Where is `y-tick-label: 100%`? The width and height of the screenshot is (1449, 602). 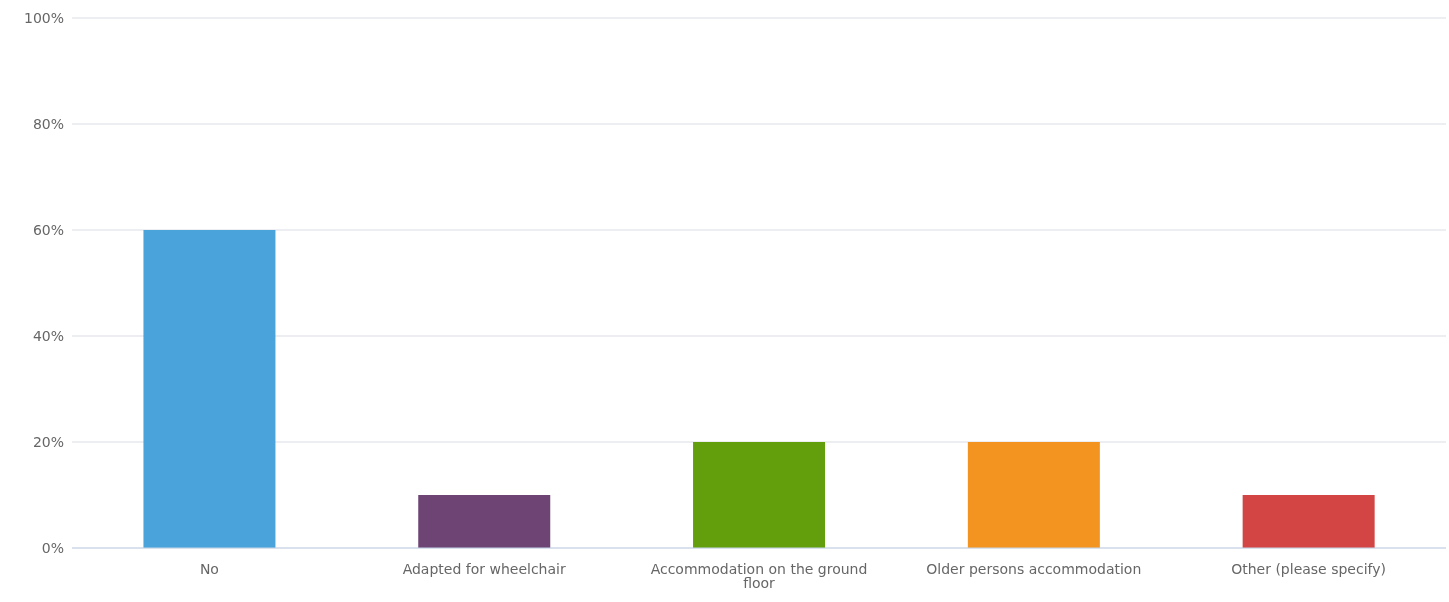
y-tick-label: 100% is located at coordinates (43, 17).